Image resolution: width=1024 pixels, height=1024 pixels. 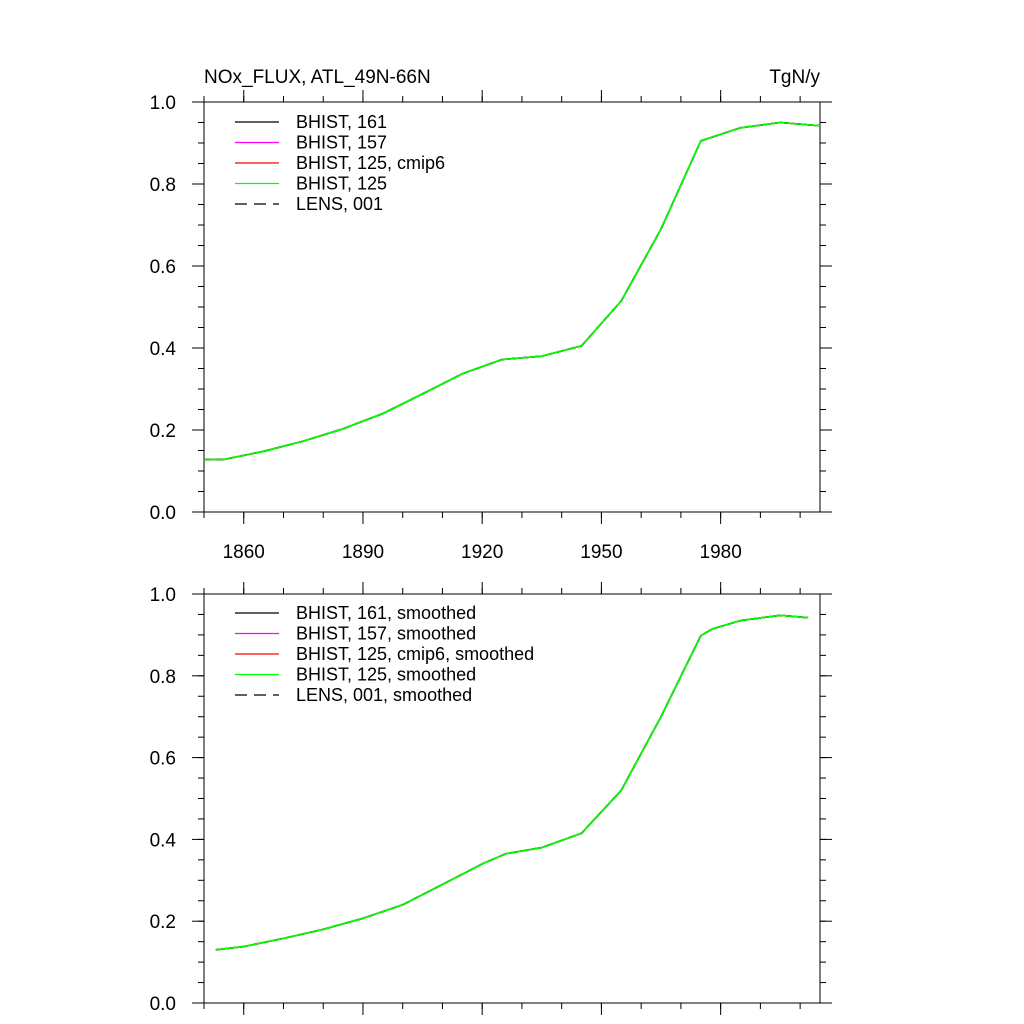 I want to click on legend-label: BHIST, 125, cmip6, so click(x=370, y=163).